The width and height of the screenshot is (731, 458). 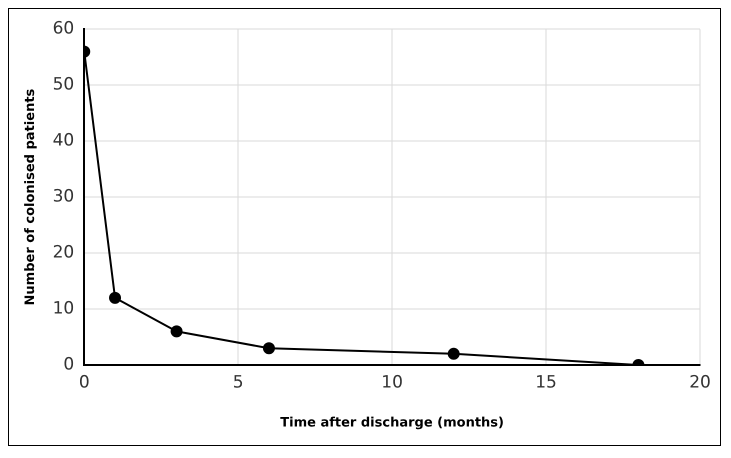 What do you see at coordinates (700, 382) in the screenshot?
I see `x-tick-label: 20` at bounding box center [700, 382].